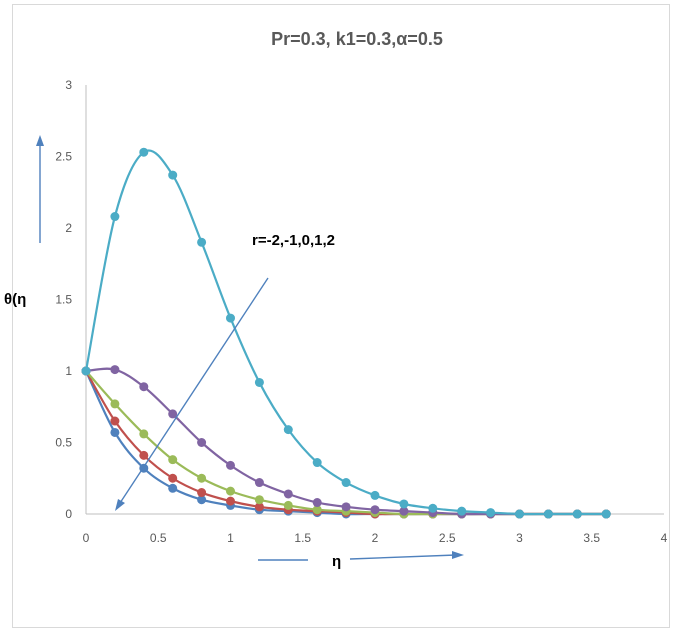  What do you see at coordinates (591, 538) in the screenshot?
I see `x-tick-label: 3.5` at bounding box center [591, 538].